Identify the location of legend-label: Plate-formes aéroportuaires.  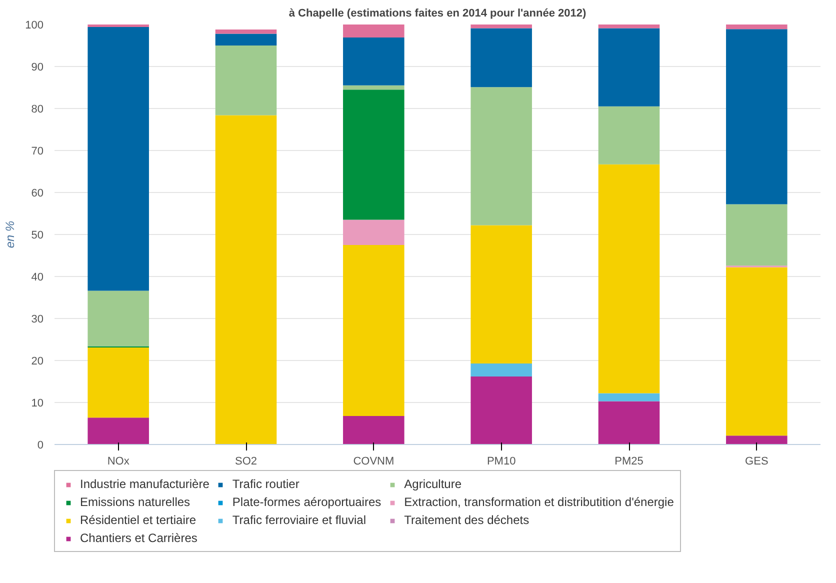
(307, 502).